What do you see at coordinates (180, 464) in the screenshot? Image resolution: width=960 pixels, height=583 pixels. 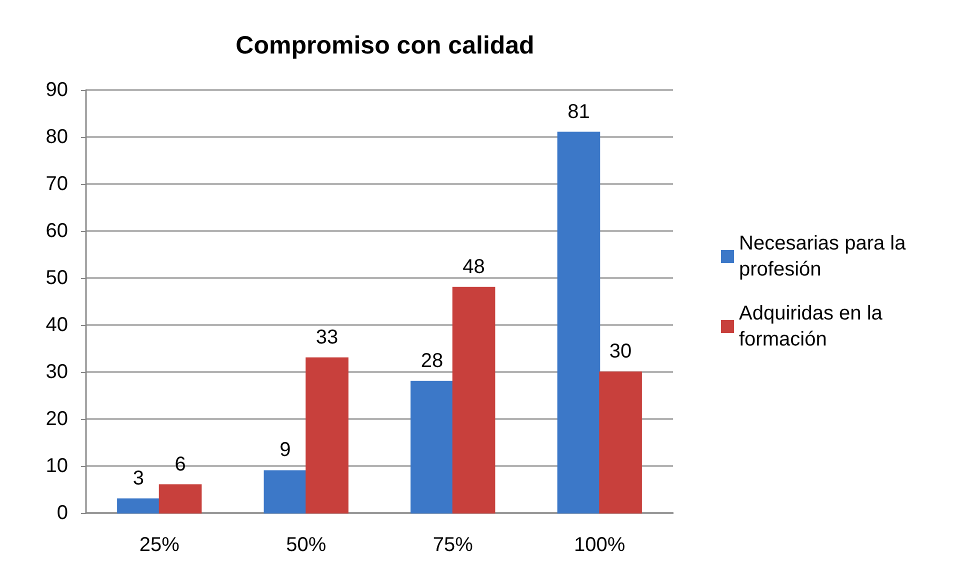 I see `data-label: 6` at bounding box center [180, 464].